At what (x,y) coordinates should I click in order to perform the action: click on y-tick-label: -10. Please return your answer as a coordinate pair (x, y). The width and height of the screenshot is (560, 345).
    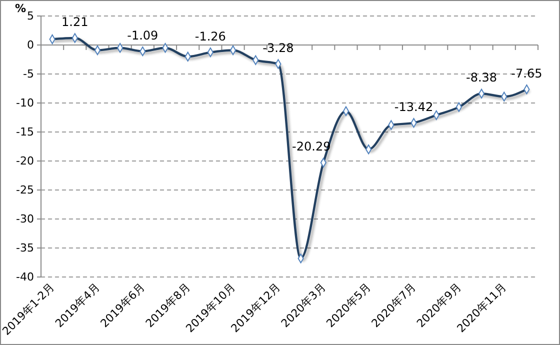
    Looking at the image, I should click on (25, 103).